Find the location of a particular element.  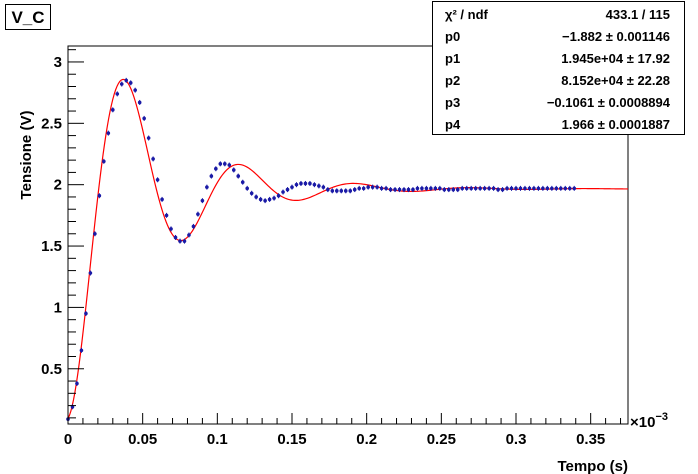

param-value: −1.882 ± 0.001146 is located at coordinates (616, 36).